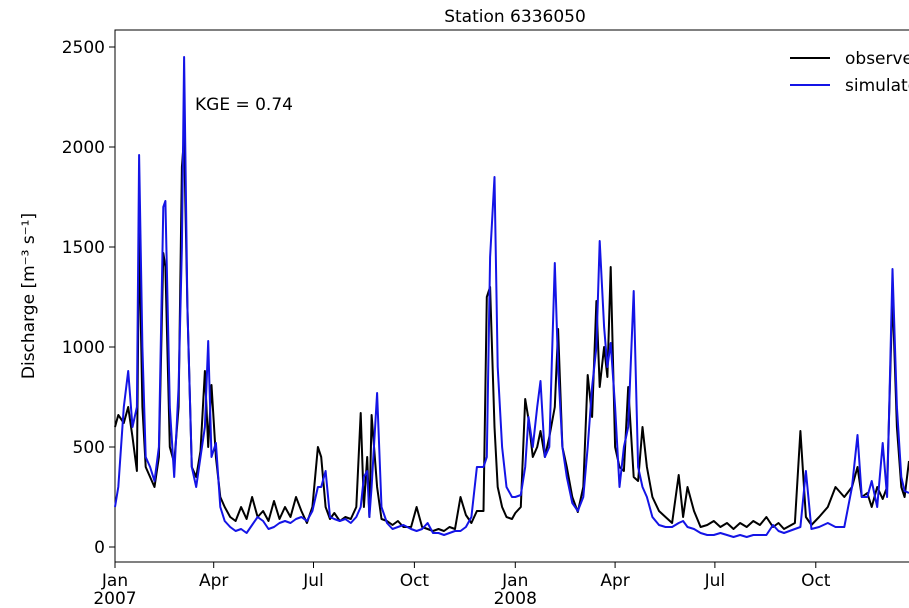 This screenshot has width=909, height=608. What do you see at coordinates (83, 48) in the screenshot?
I see `y-tick-label: 2500` at bounding box center [83, 48].